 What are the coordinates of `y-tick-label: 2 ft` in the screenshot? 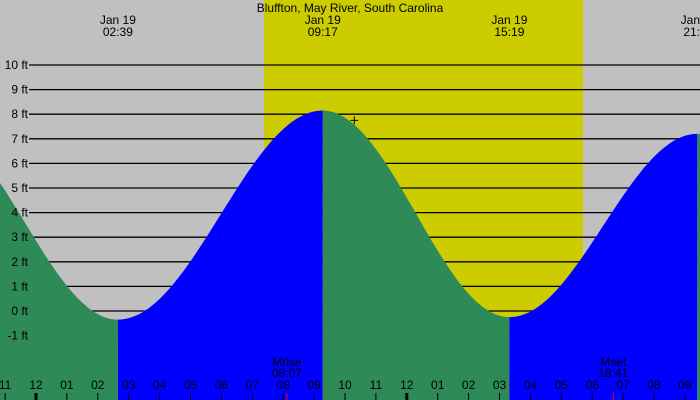 It's located at (19, 262).